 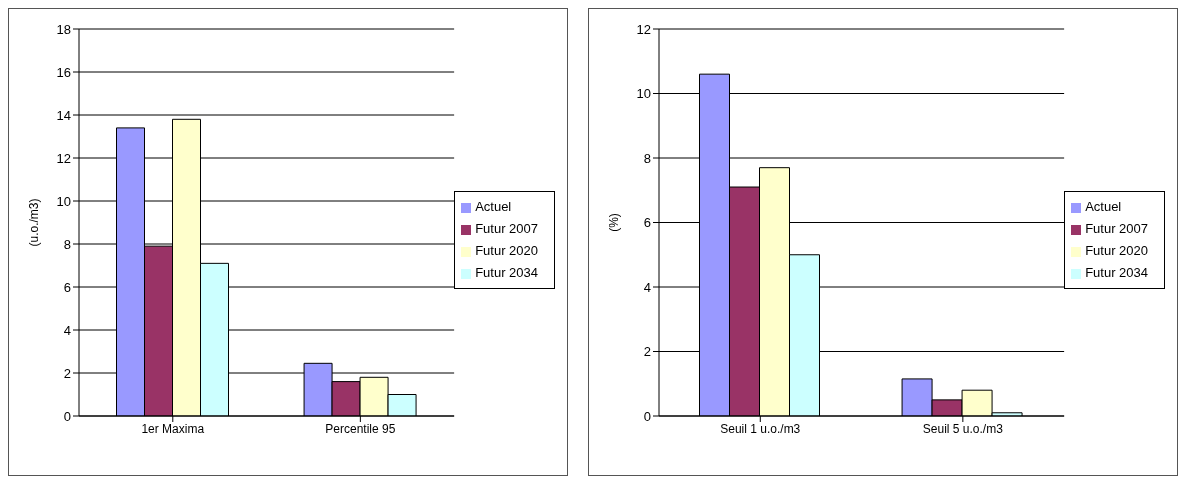 I want to click on y-tick-label: 18, so click(x=63, y=29).